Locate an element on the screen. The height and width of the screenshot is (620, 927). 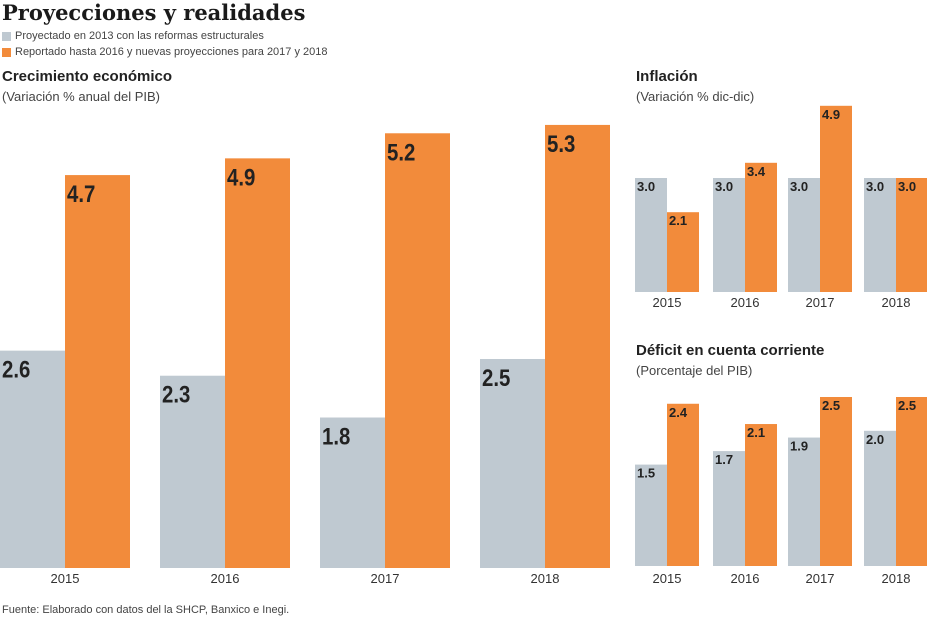
deficit-bar-reported-2018 is located at coordinates (911, 481).